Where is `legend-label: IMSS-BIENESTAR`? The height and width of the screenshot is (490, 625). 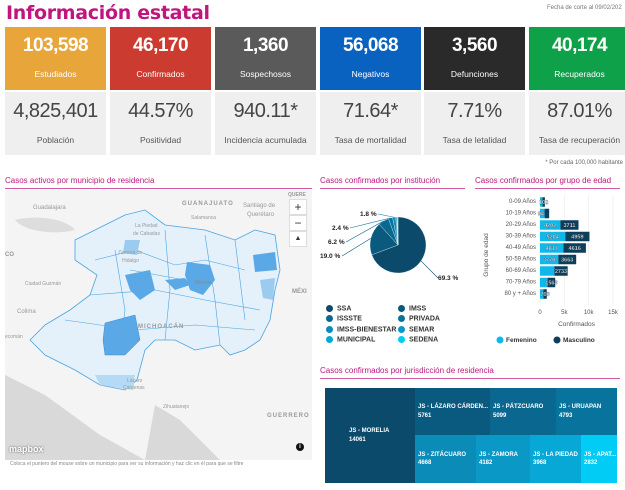
legend-label: IMSS-BIENESTAR is located at coordinates (367, 330).